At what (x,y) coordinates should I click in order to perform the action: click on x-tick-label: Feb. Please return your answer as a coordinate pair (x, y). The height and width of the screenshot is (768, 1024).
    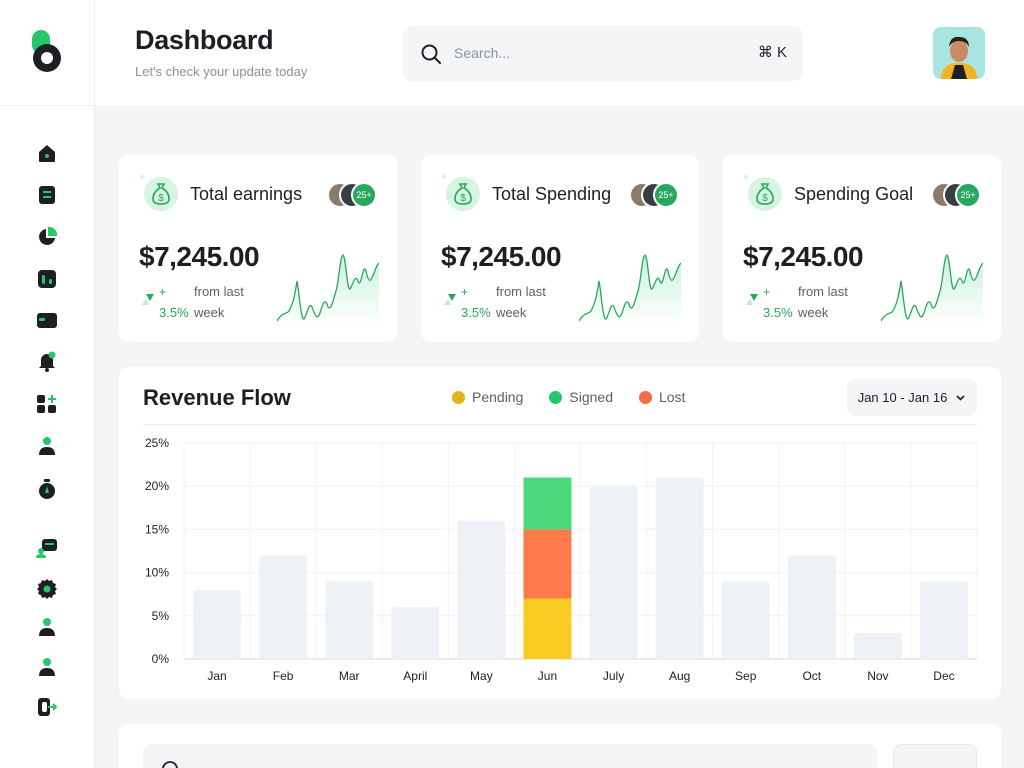
    Looking at the image, I should click on (283, 676).